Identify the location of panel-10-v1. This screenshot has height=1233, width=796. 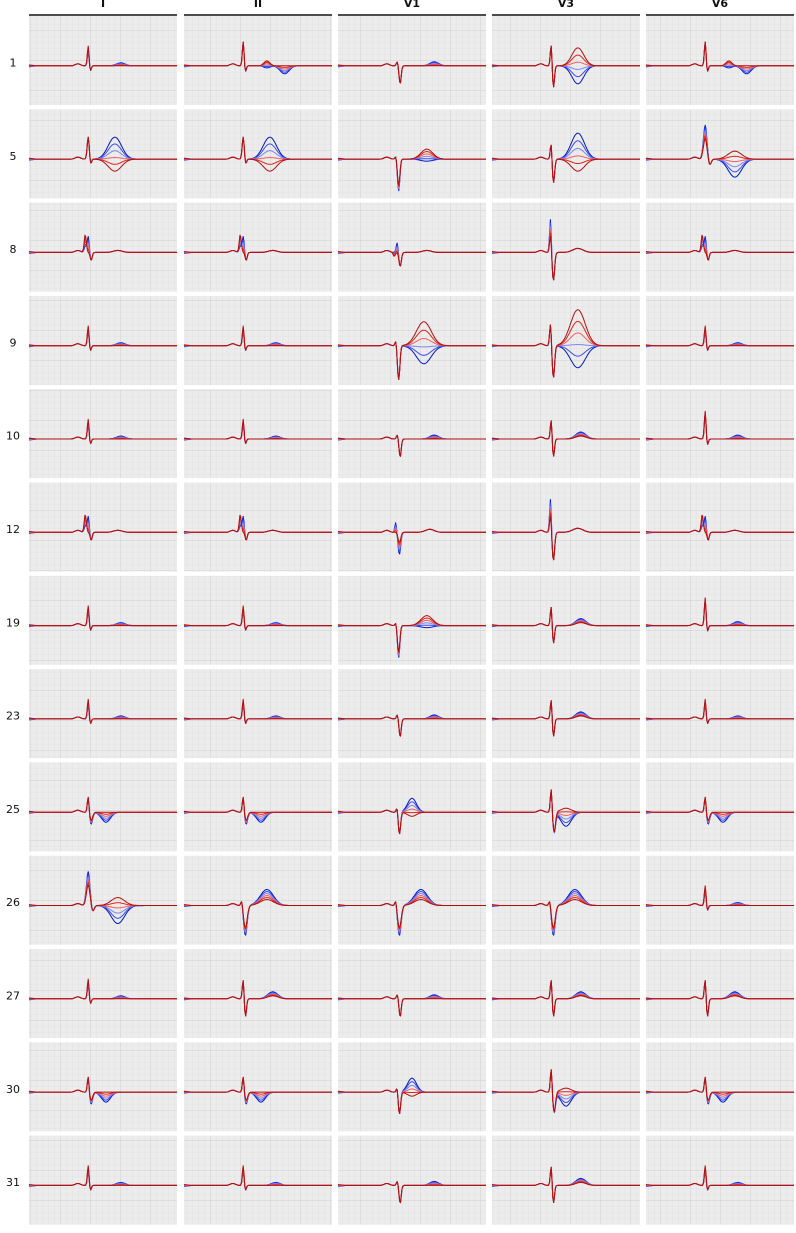
(411, 434).